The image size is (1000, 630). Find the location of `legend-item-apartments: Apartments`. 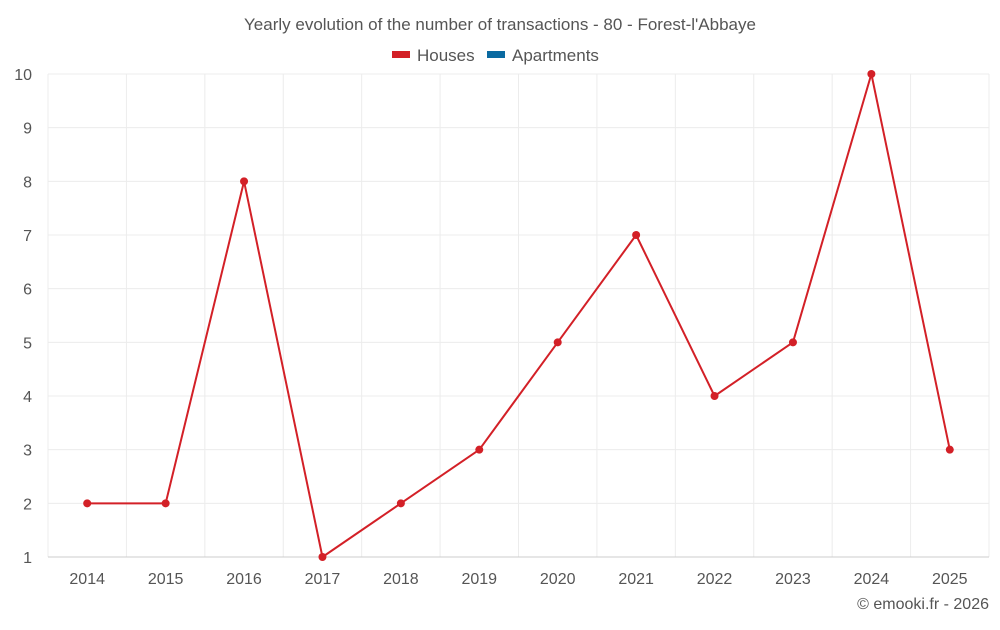

legend-item-apartments: Apartments is located at coordinates (543, 55).